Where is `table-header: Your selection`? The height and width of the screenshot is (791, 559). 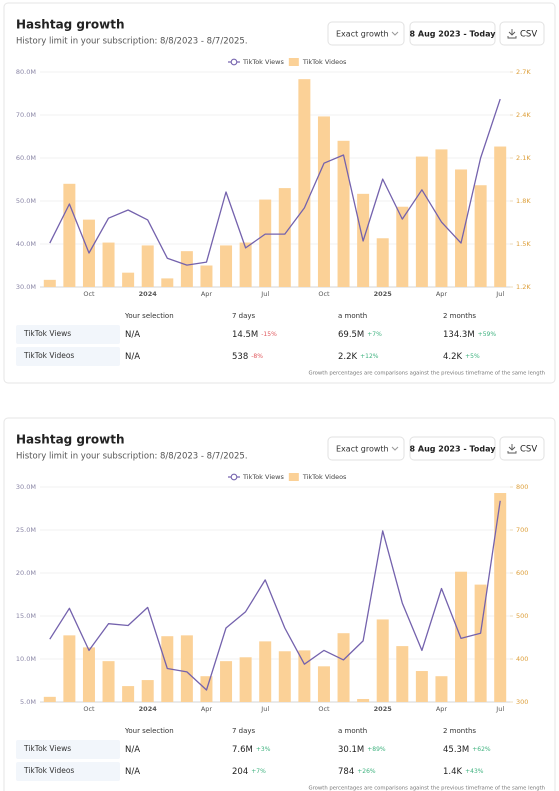
table-header: Your selection is located at coordinates (149, 731).